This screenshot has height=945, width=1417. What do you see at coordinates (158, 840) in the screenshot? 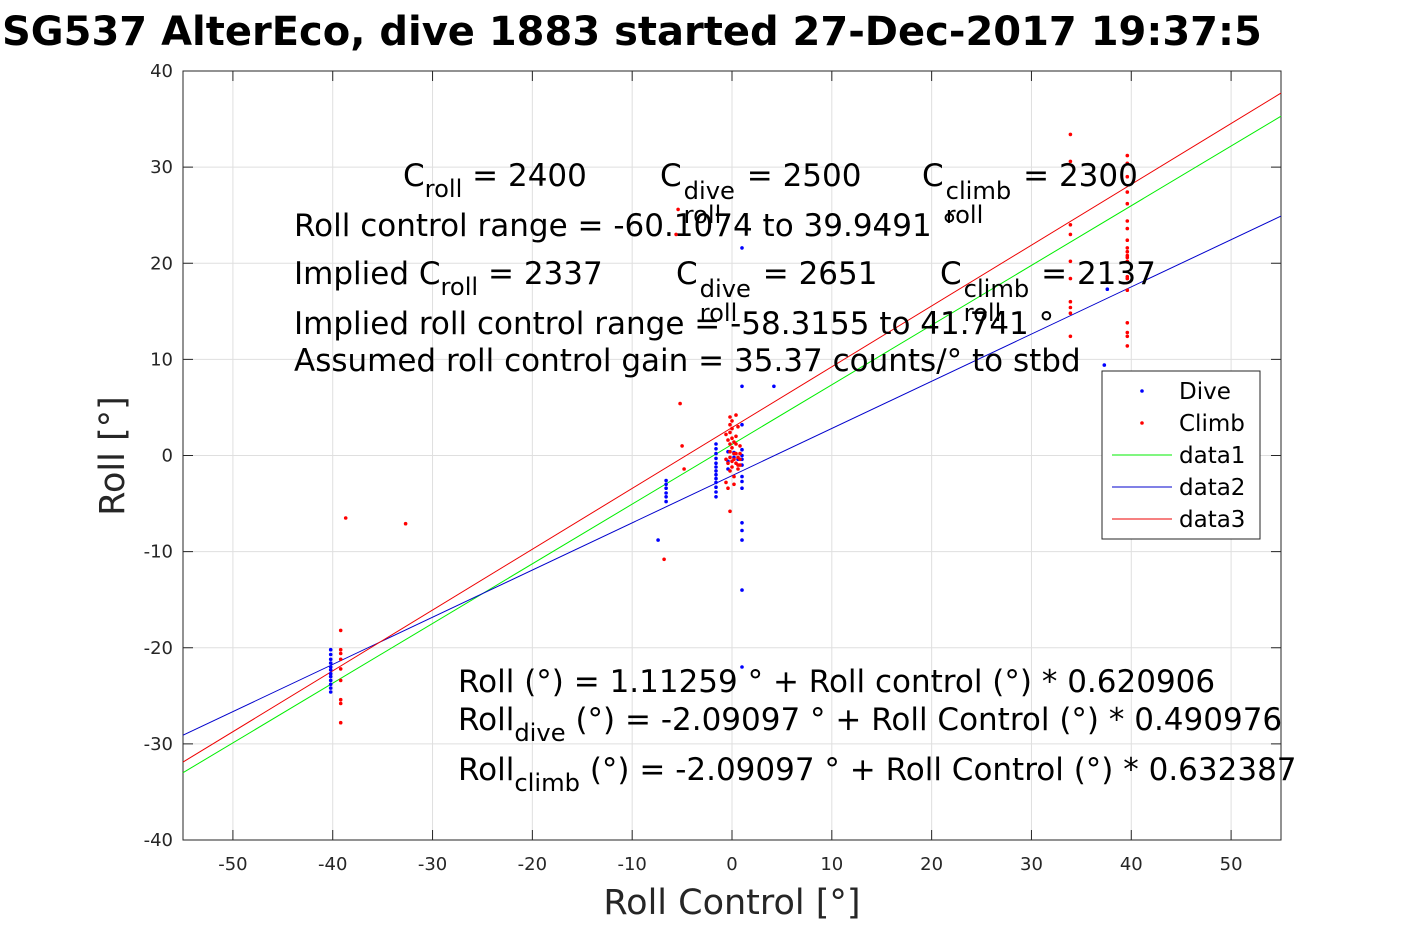
I see `y-tick-label: -40` at bounding box center [158, 840].